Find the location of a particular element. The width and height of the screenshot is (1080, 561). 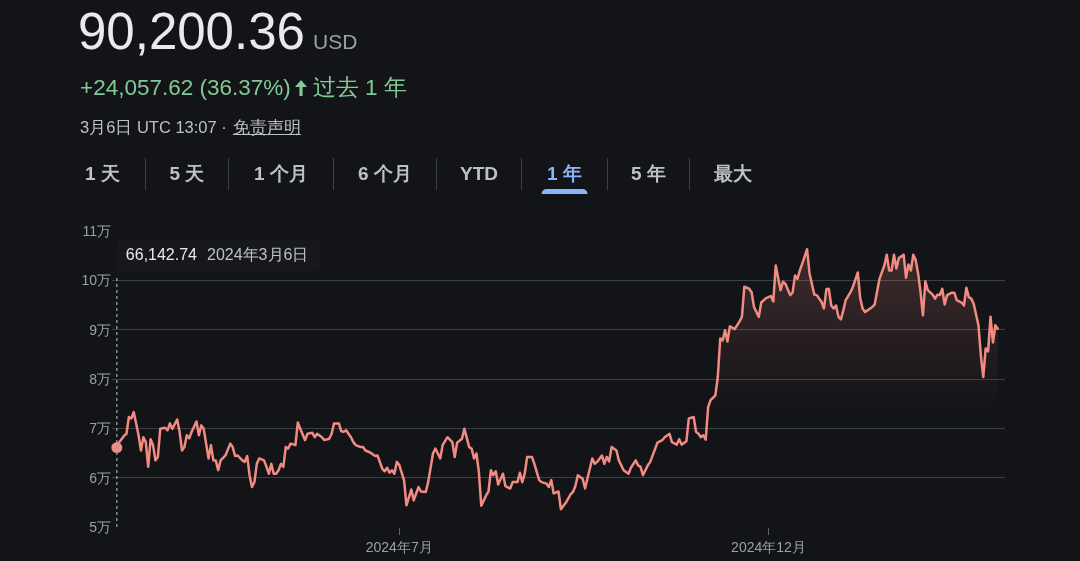

y-tick-label: 6万 is located at coordinates (100, 477).